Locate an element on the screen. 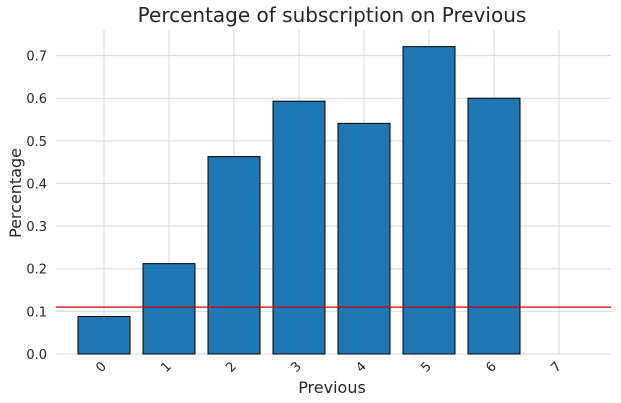 Image resolution: width=621 pixels, height=403 pixels. y-tick-label: 0.6 is located at coordinates (36, 99).